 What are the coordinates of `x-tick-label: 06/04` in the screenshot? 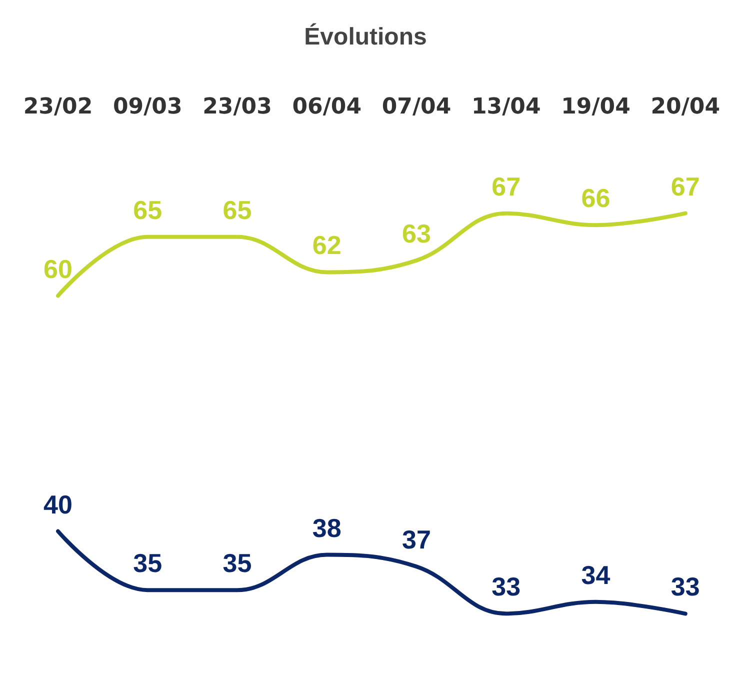 It's located at (327, 107).